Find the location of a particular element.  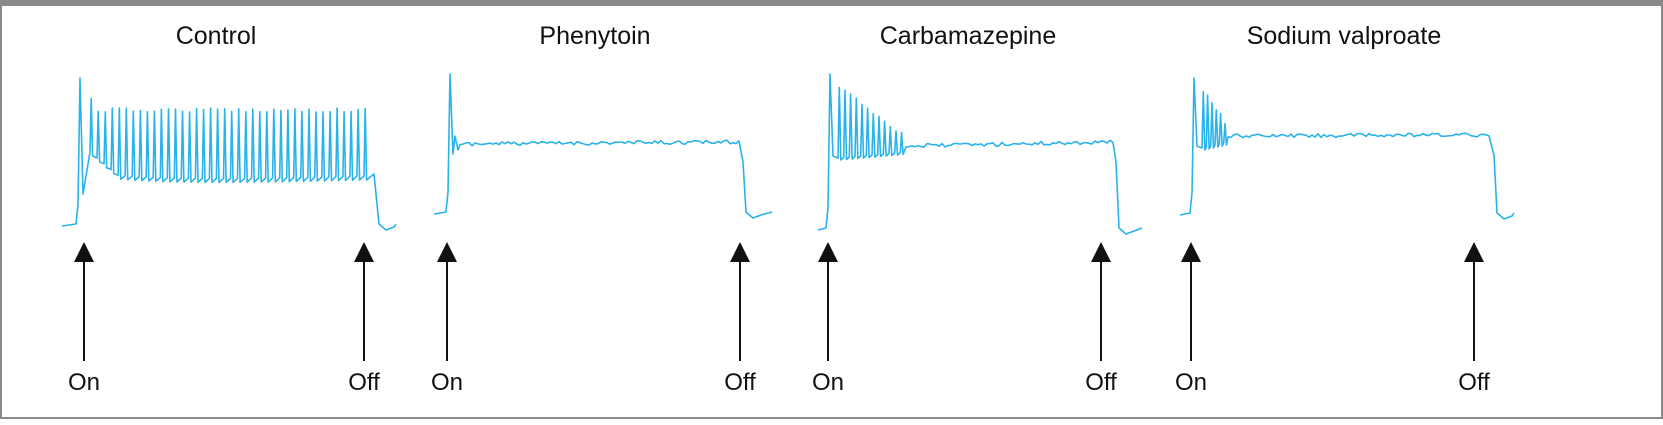

panel-title-phenytoin: Phenytoin is located at coordinates (594, 36).